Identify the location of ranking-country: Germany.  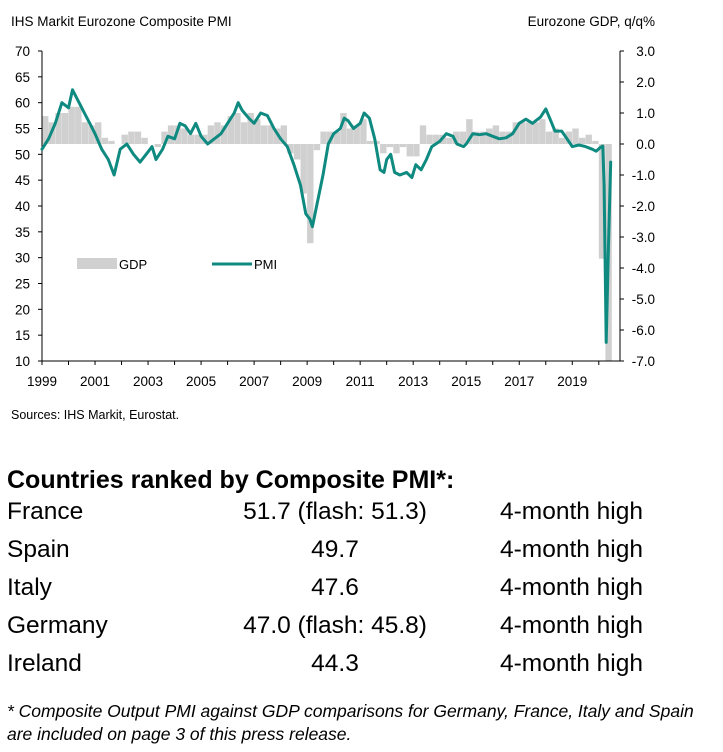
(57, 625).